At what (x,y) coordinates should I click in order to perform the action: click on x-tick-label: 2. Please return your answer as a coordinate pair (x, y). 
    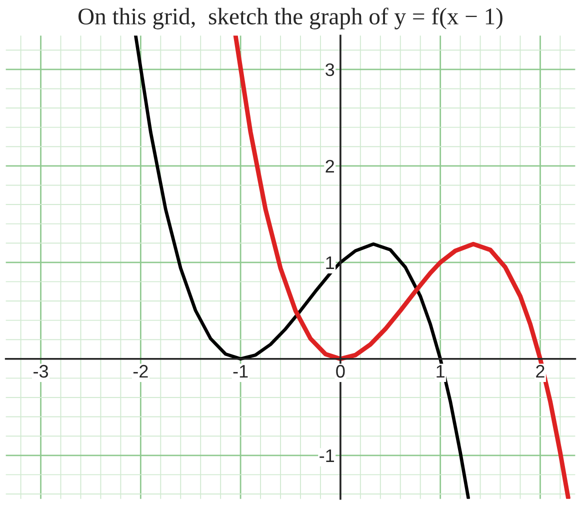
    Looking at the image, I should click on (540, 371).